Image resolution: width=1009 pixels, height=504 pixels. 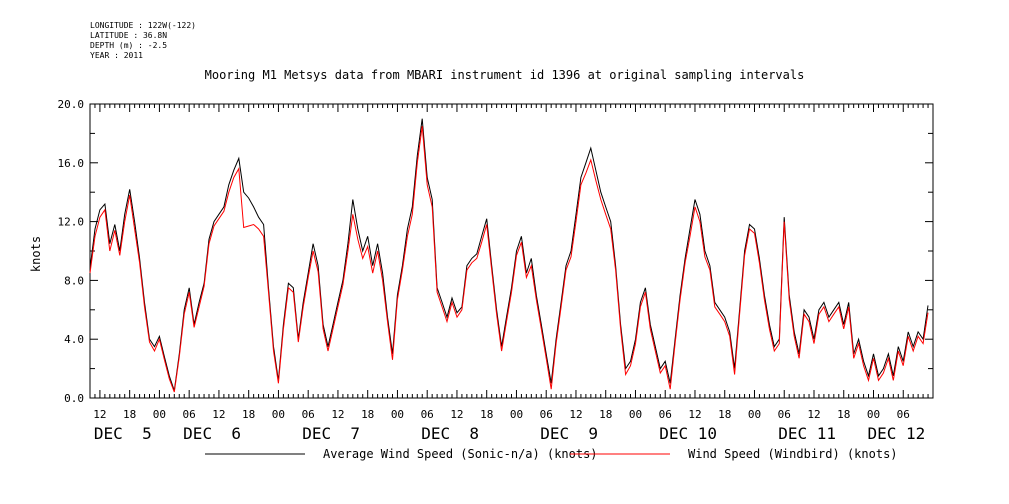 What do you see at coordinates (71, 163) in the screenshot?
I see `y-tick-label: 16.0` at bounding box center [71, 163].